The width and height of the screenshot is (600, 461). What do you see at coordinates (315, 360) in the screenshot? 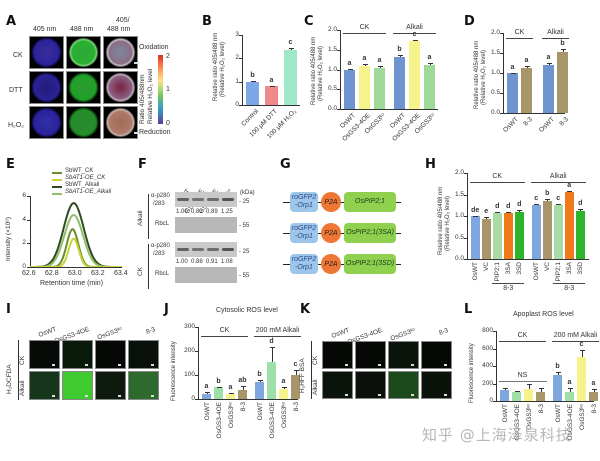
I see `row-label: CK` at bounding box center [315, 360].